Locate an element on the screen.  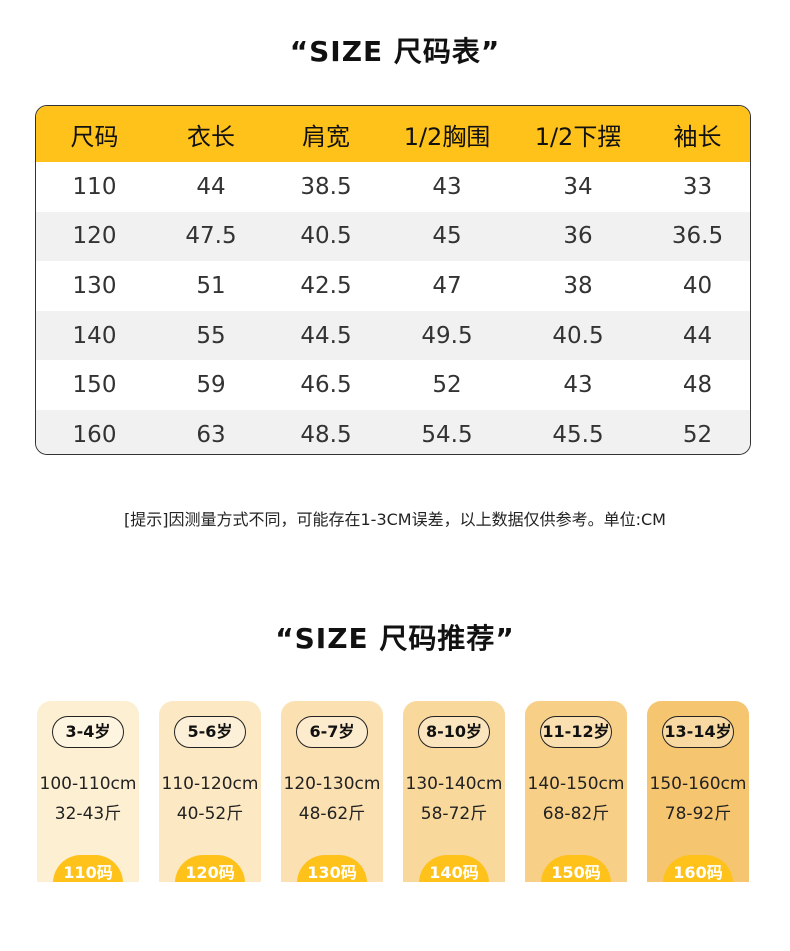
age-badge: 3-4岁 is located at coordinates (88, 732).